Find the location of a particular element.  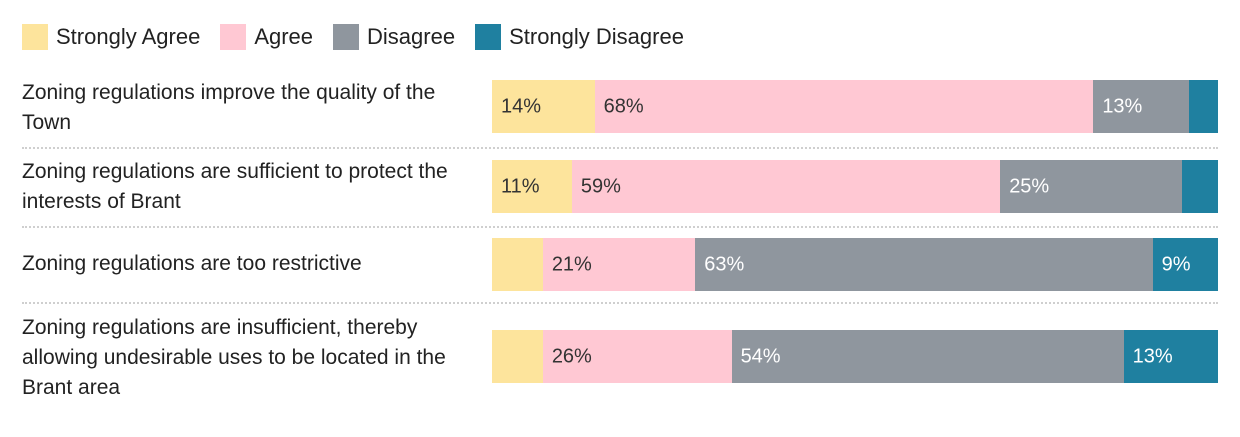

legend-label: Strongly Disagree is located at coordinates (596, 36).